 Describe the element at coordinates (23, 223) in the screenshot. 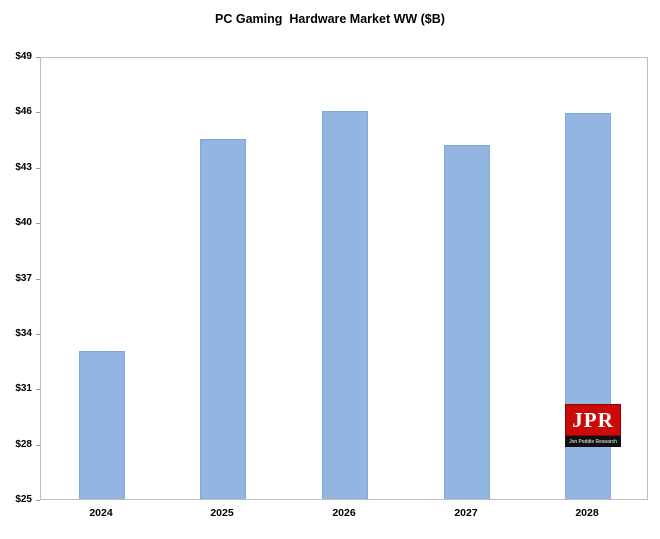

I see `y-tick-label: $40` at that location.